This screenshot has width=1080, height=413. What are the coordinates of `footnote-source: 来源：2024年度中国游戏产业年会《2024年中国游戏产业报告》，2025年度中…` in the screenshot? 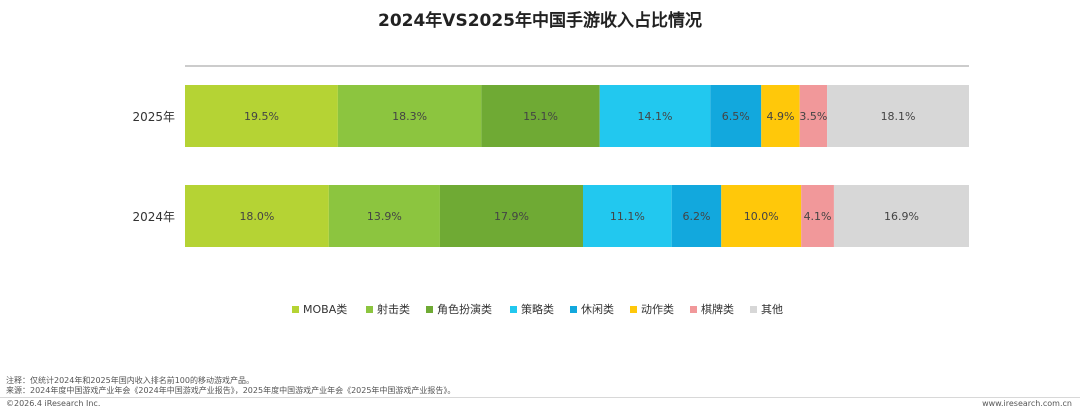 It's located at (231, 390).